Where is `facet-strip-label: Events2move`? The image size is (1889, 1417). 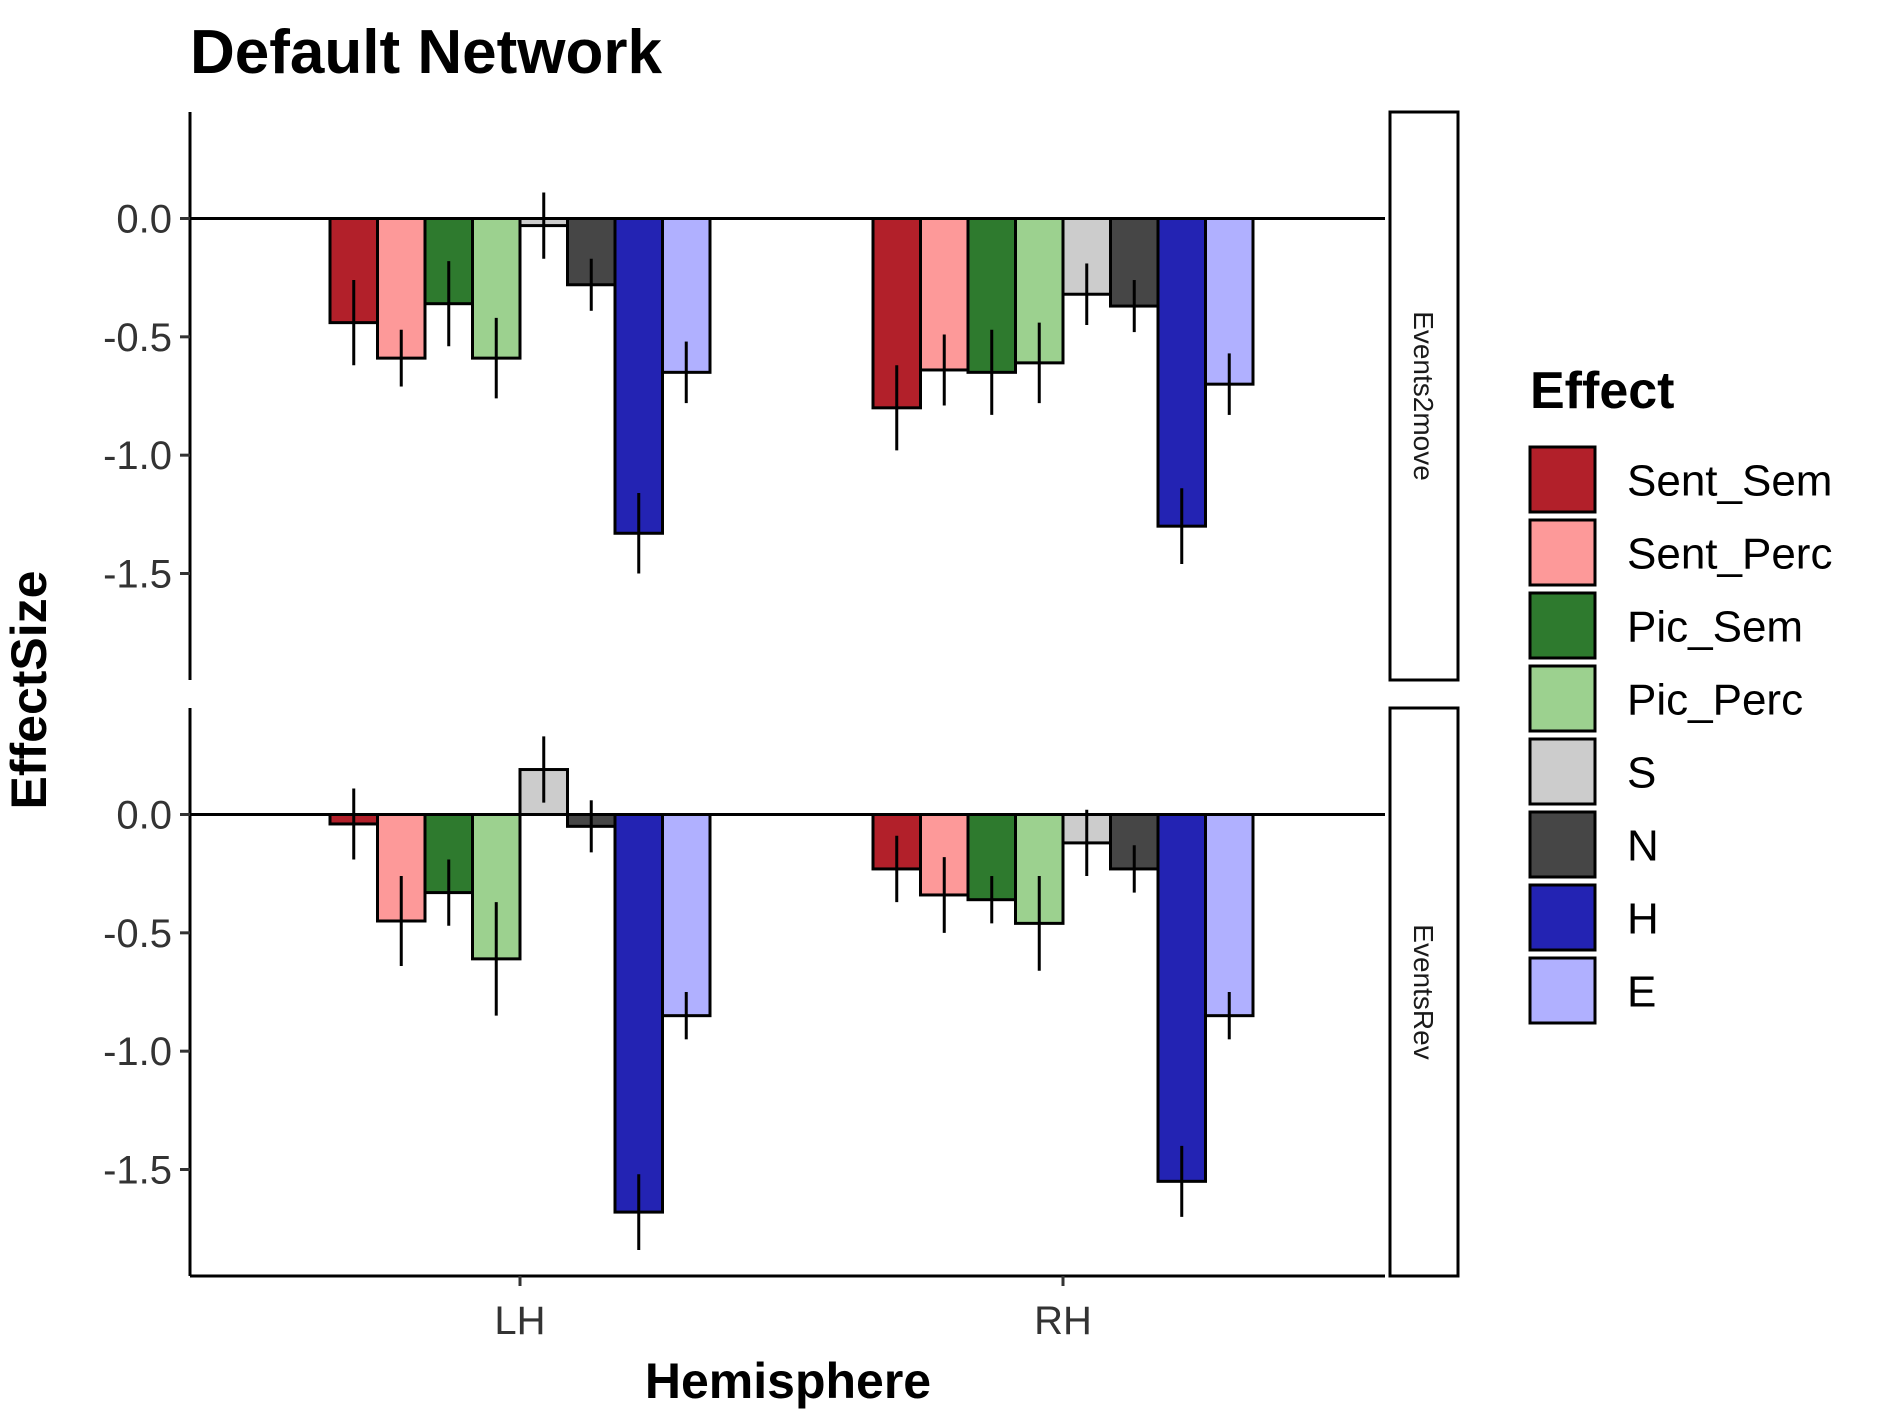 facet-strip-label: Events2move is located at coordinates (1423, 396).